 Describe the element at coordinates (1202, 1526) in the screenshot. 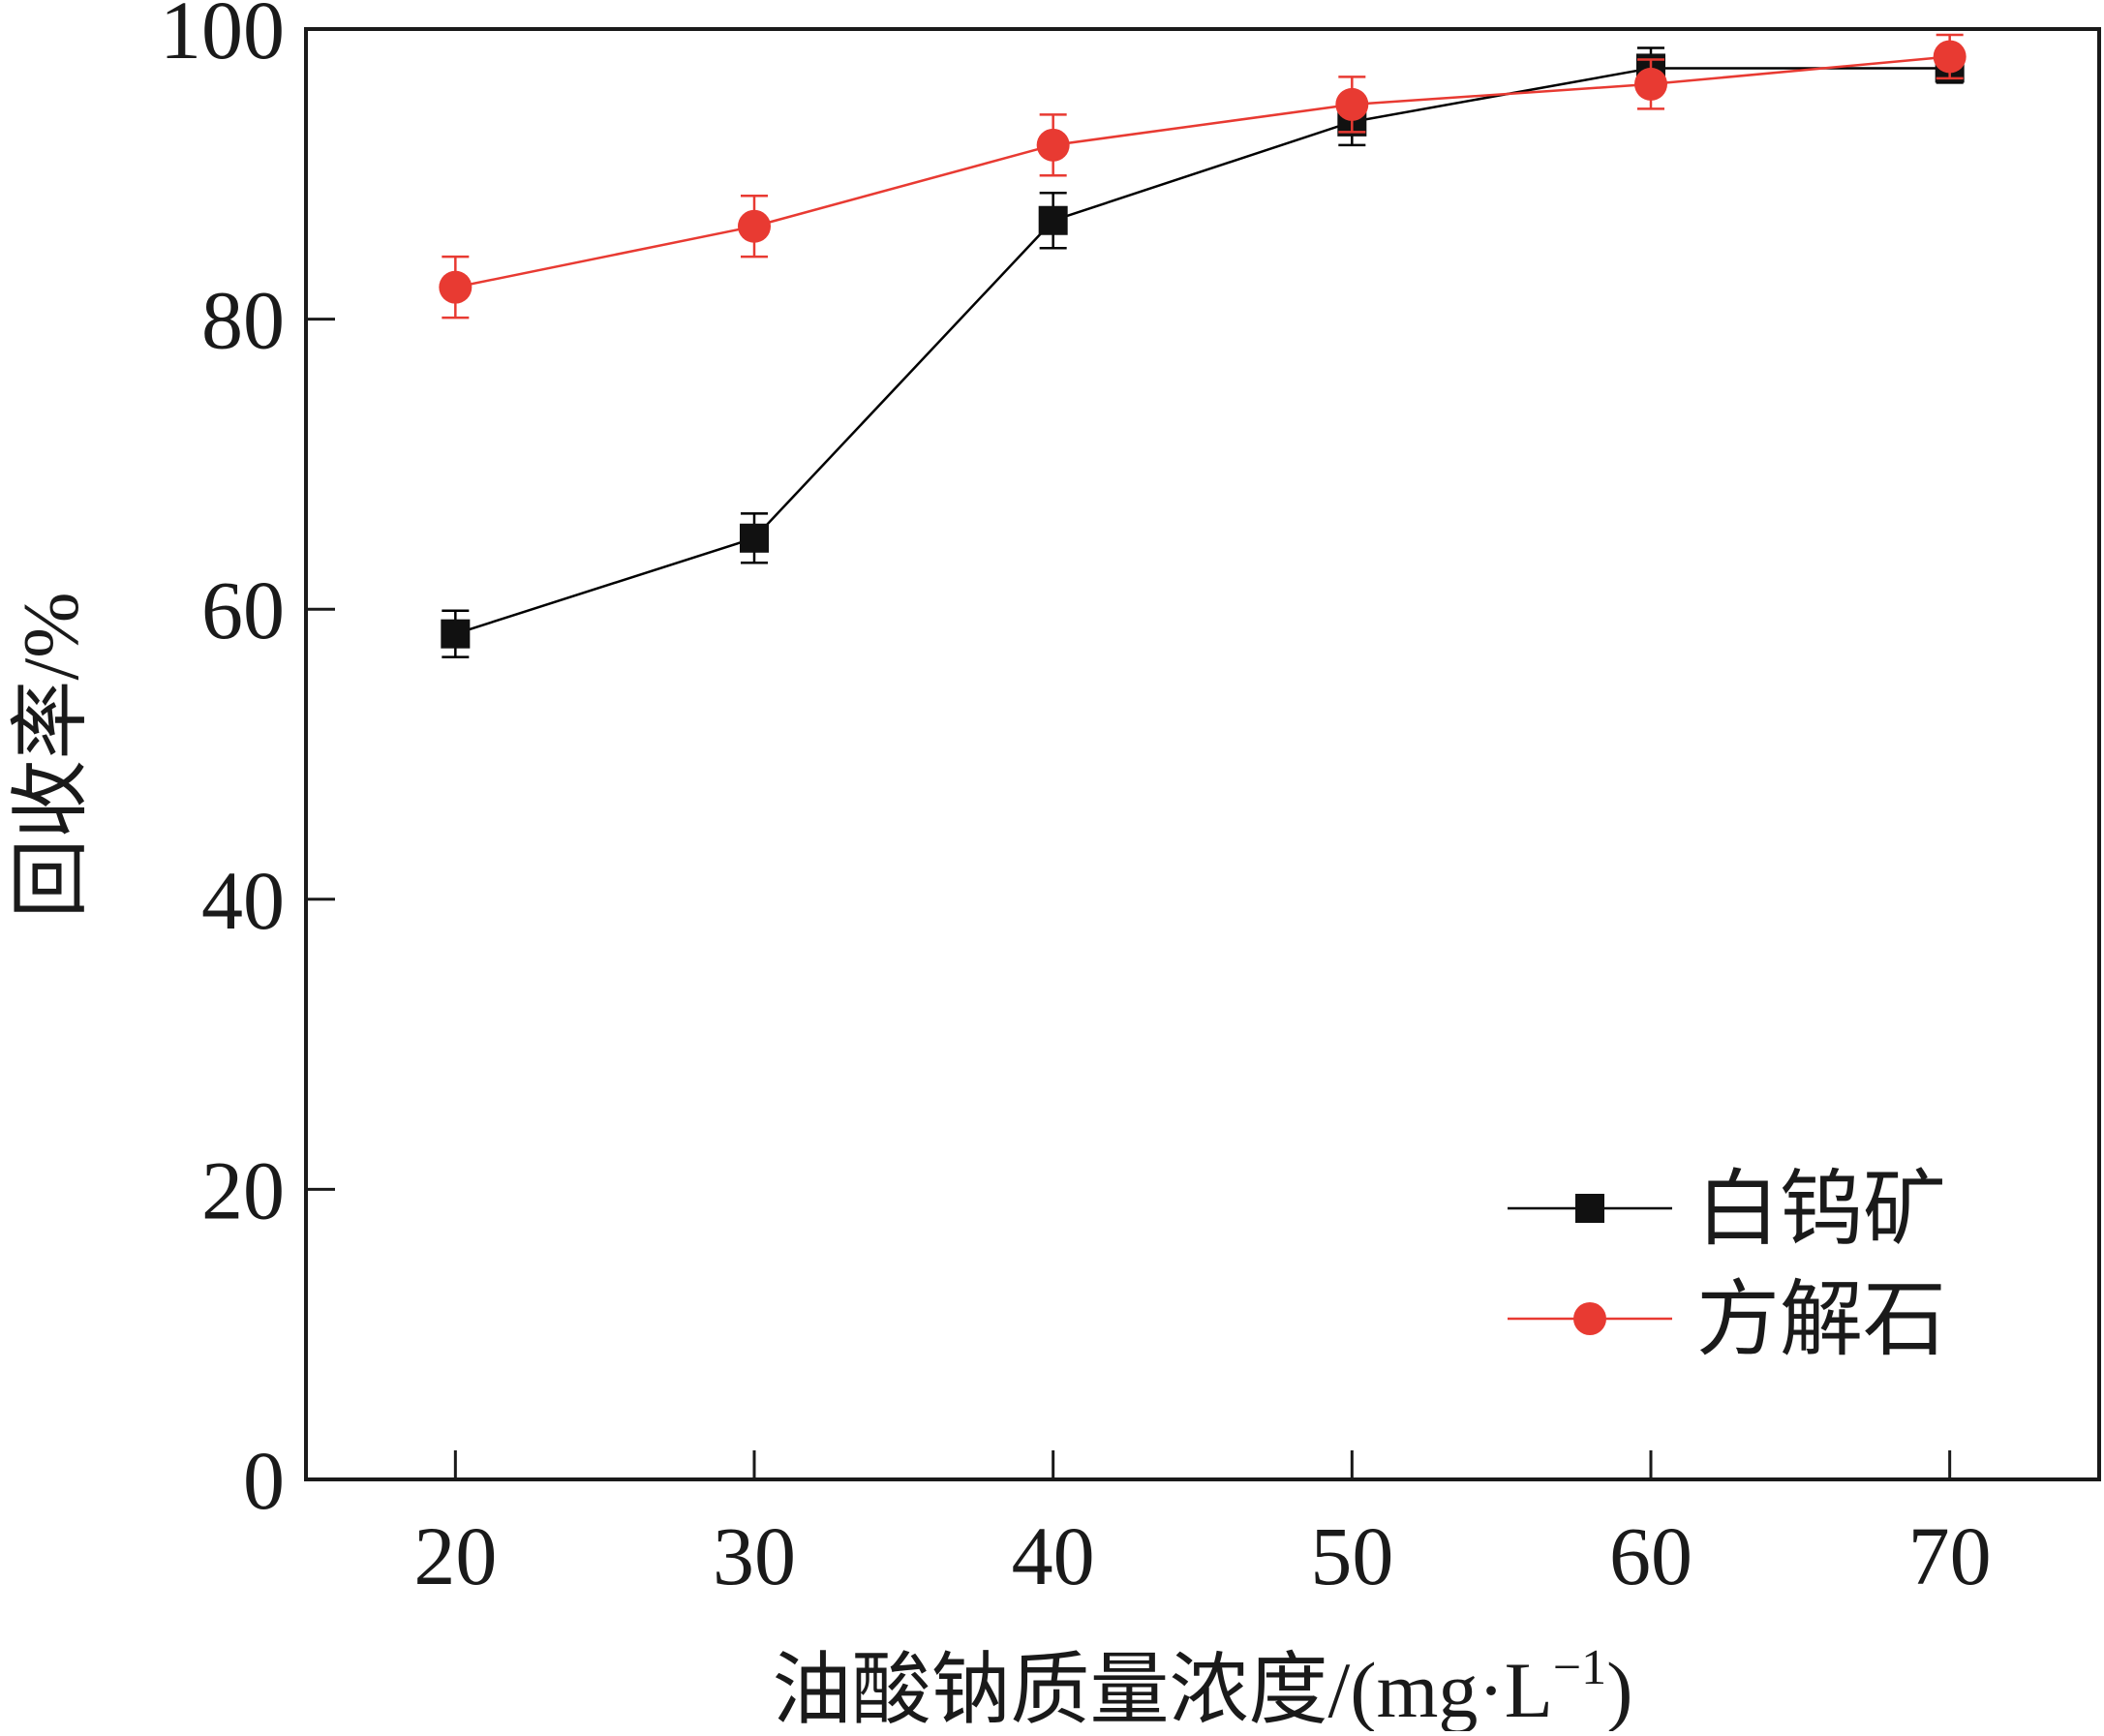

I see `x-axis-ticks: 20 30 40 50 60 70` at that location.